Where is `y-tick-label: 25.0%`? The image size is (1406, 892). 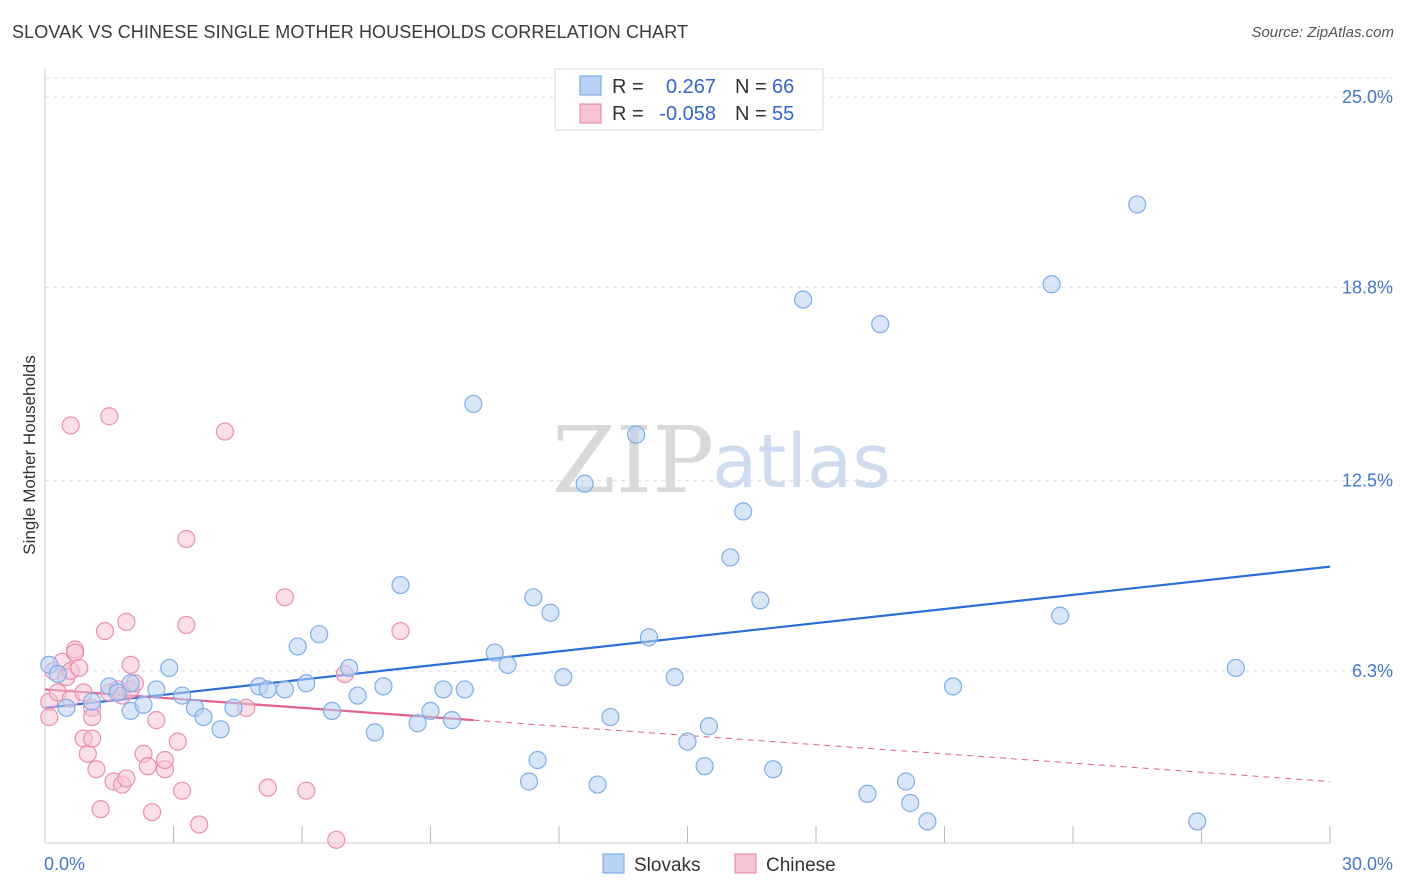 y-tick-label: 25.0% is located at coordinates (1367, 97).